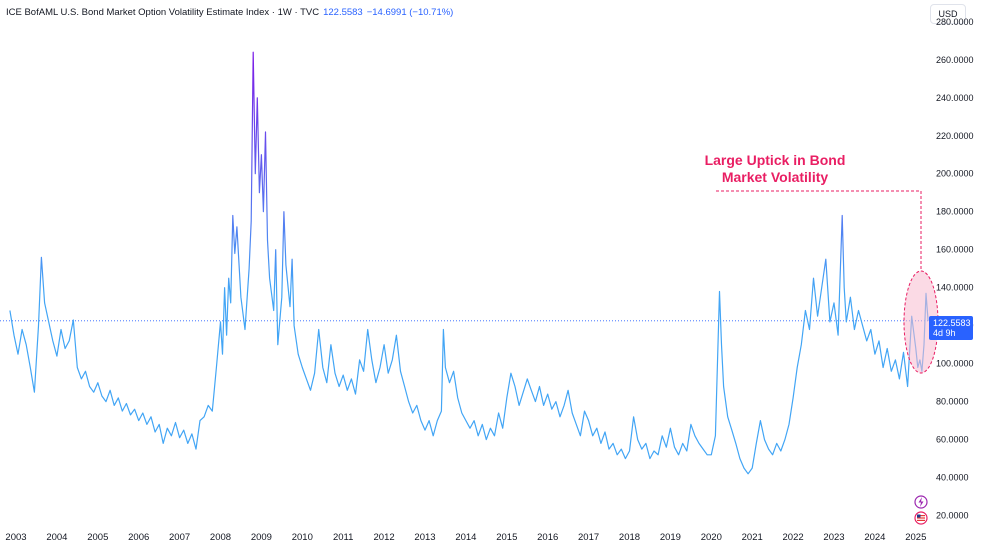 This screenshot has width=984, height=554. I want to click on y-tick-label: 180.0000, so click(955, 212).